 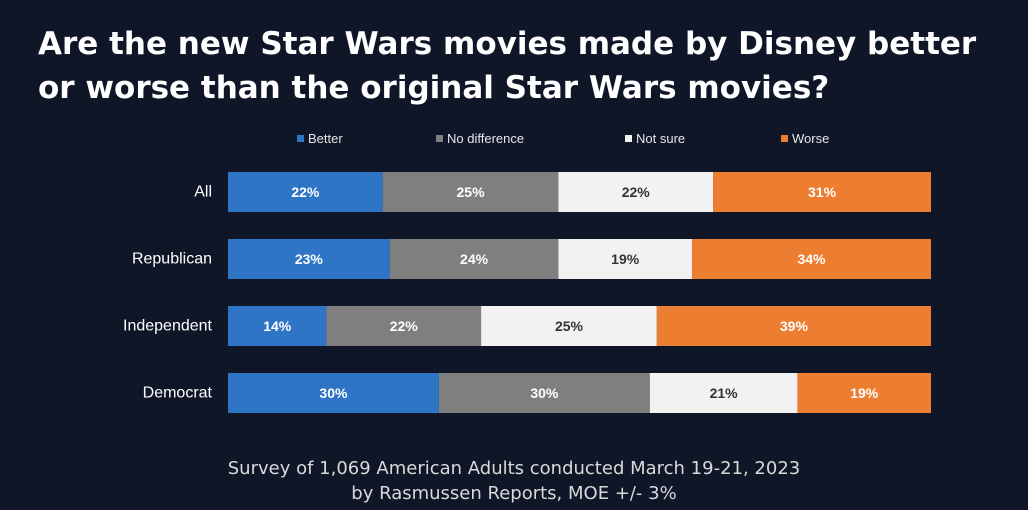 I want to click on row-label-all: All, so click(x=203, y=192).